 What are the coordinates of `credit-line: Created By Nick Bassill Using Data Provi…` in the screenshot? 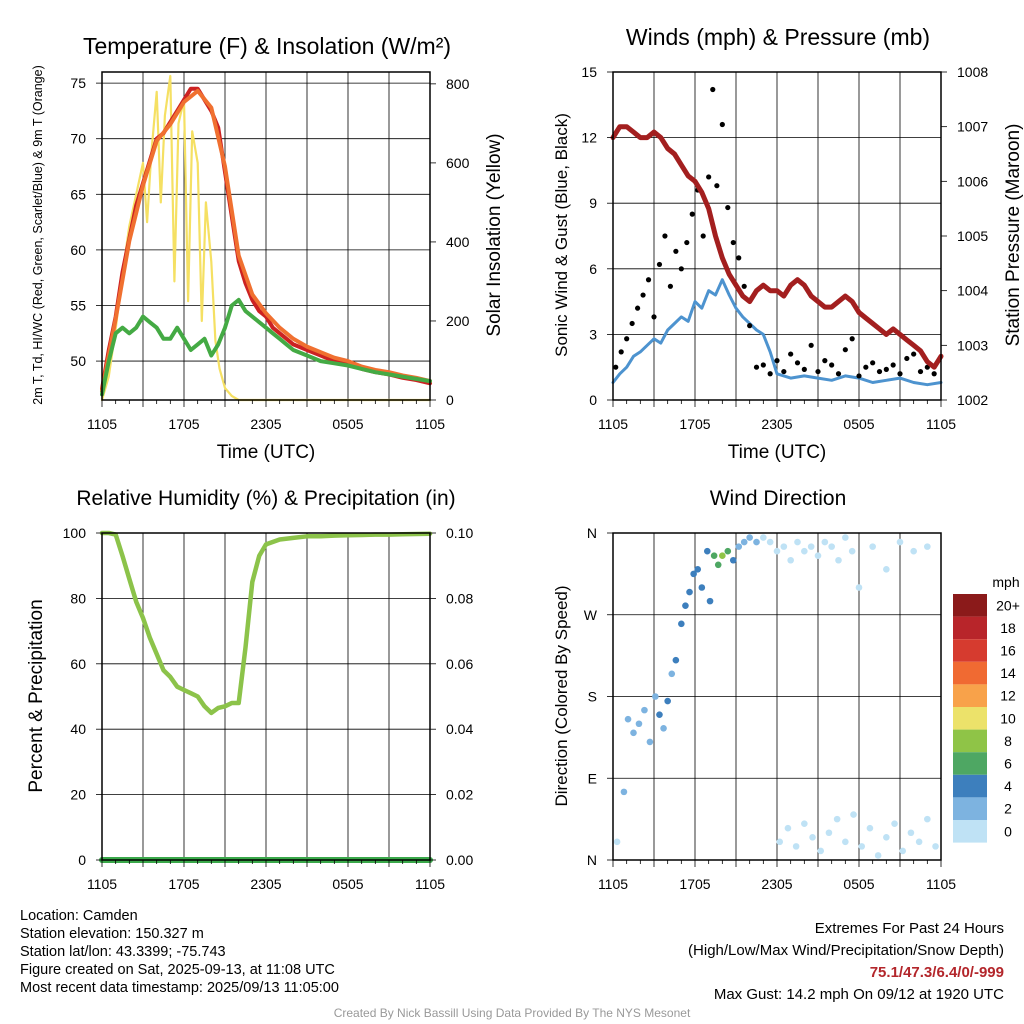 It's located at (512, 1013).